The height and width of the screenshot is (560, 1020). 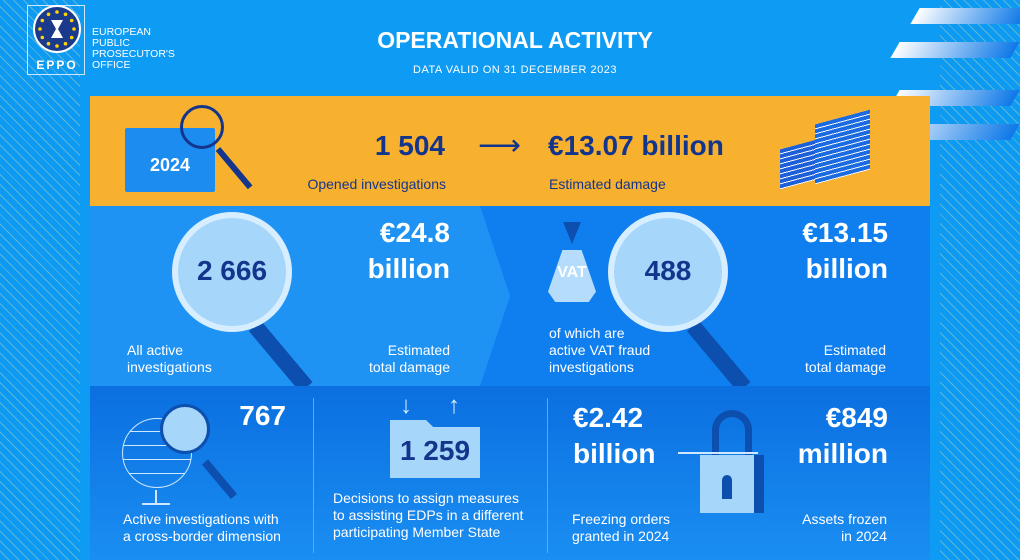 I want to click on assets-label: Assets frozen in 2024, so click(x=828, y=528).